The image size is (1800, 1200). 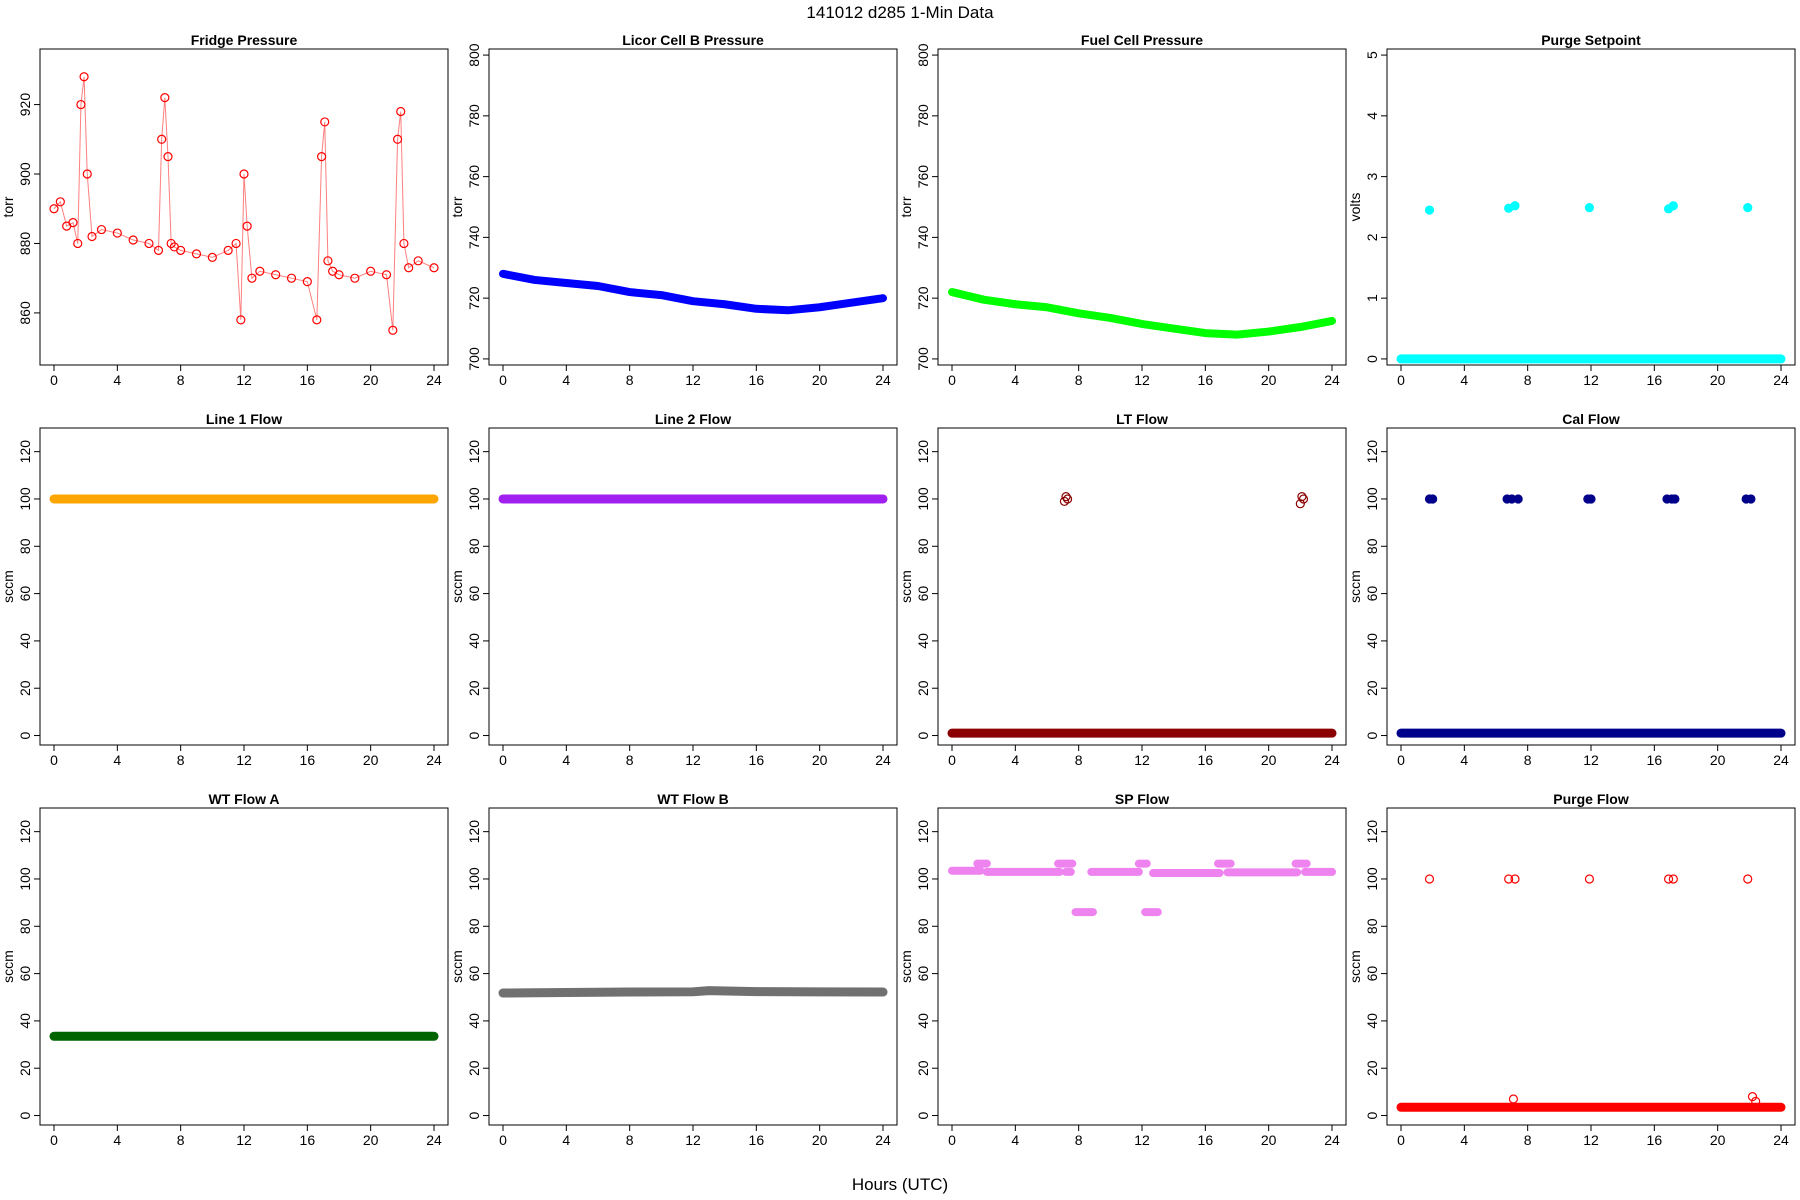 I want to click on y-tick-label: 780, so click(x=474, y=116).